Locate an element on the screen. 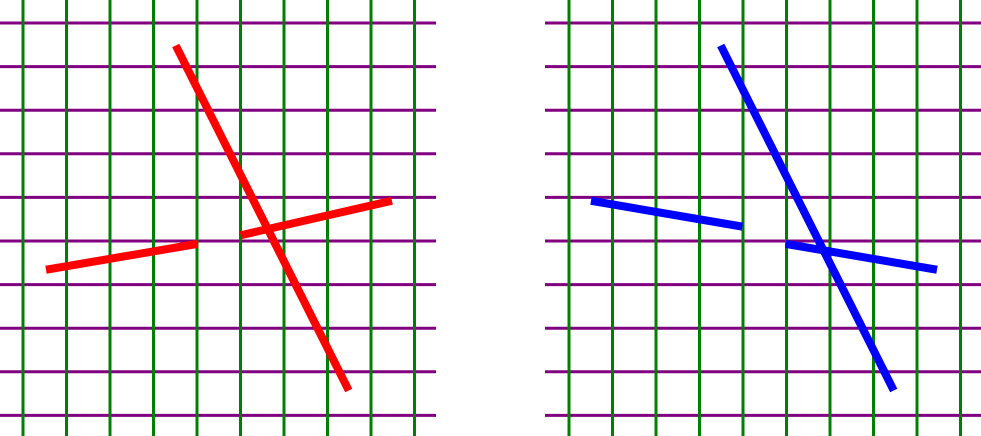 This screenshot has width=981, height=436. lower-right-segment is located at coordinates (861, 256).